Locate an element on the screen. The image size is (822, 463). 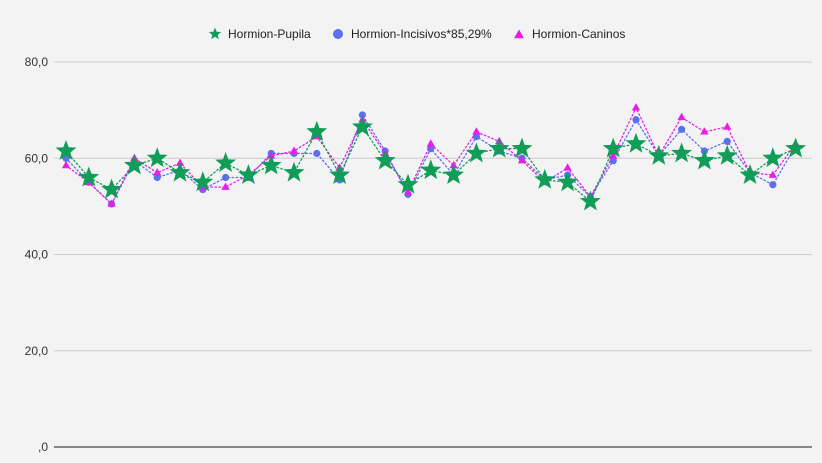
y-tick-label: ,0 is located at coordinates (43, 447).